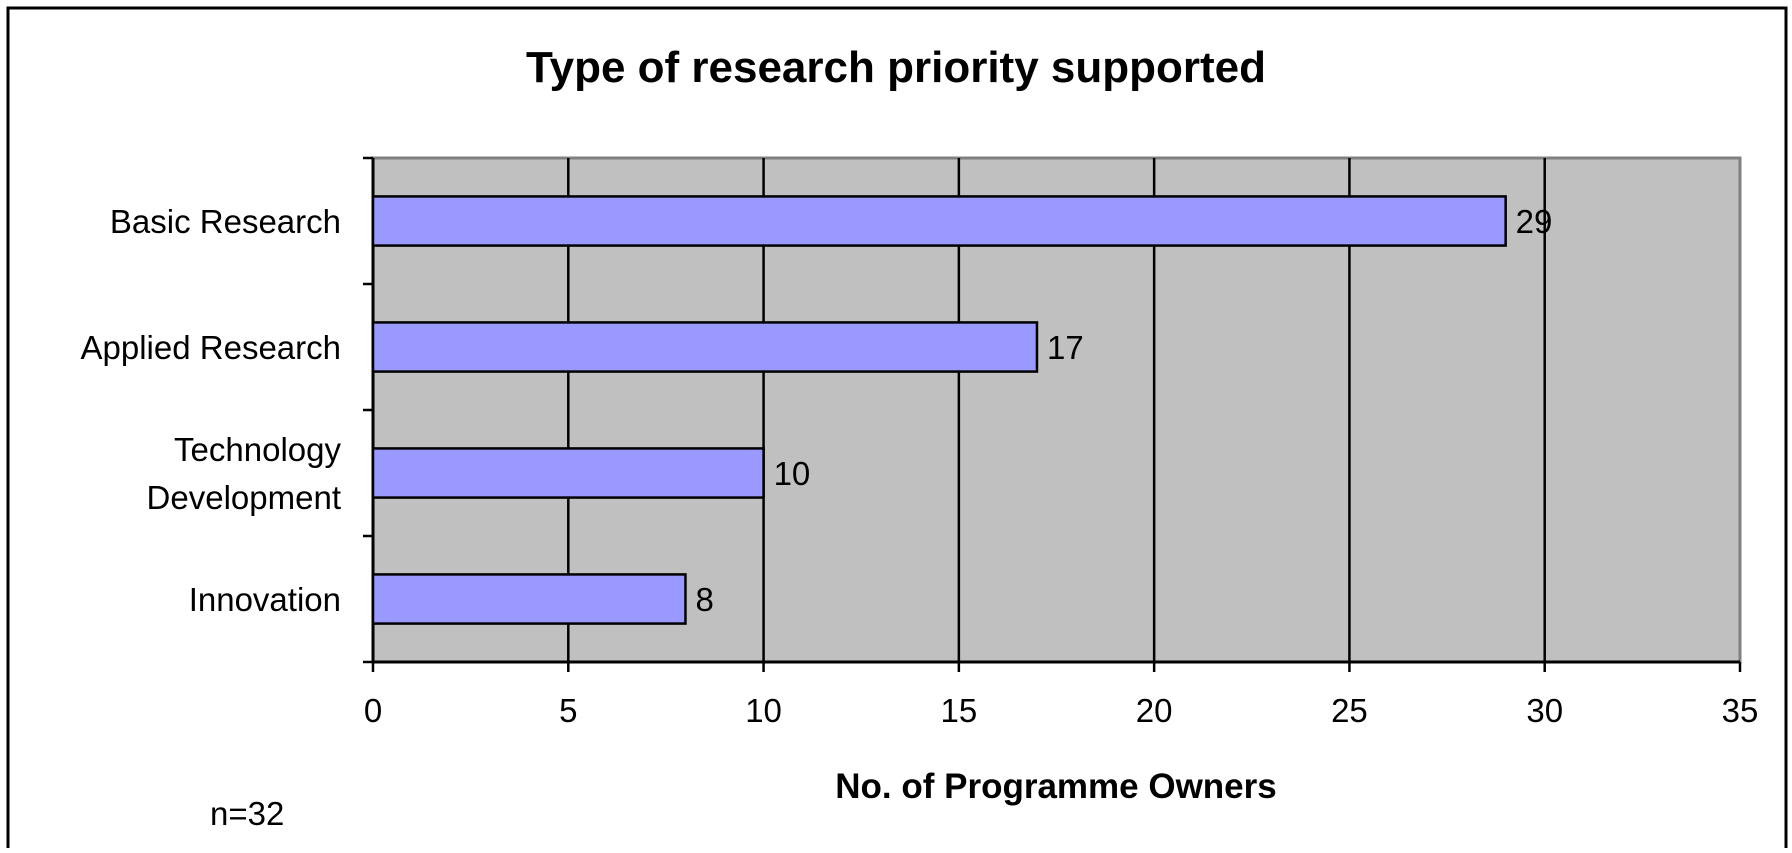 The height and width of the screenshot is (853, 1792). I want to click on x-tick-label: 15, so click(958, 710).